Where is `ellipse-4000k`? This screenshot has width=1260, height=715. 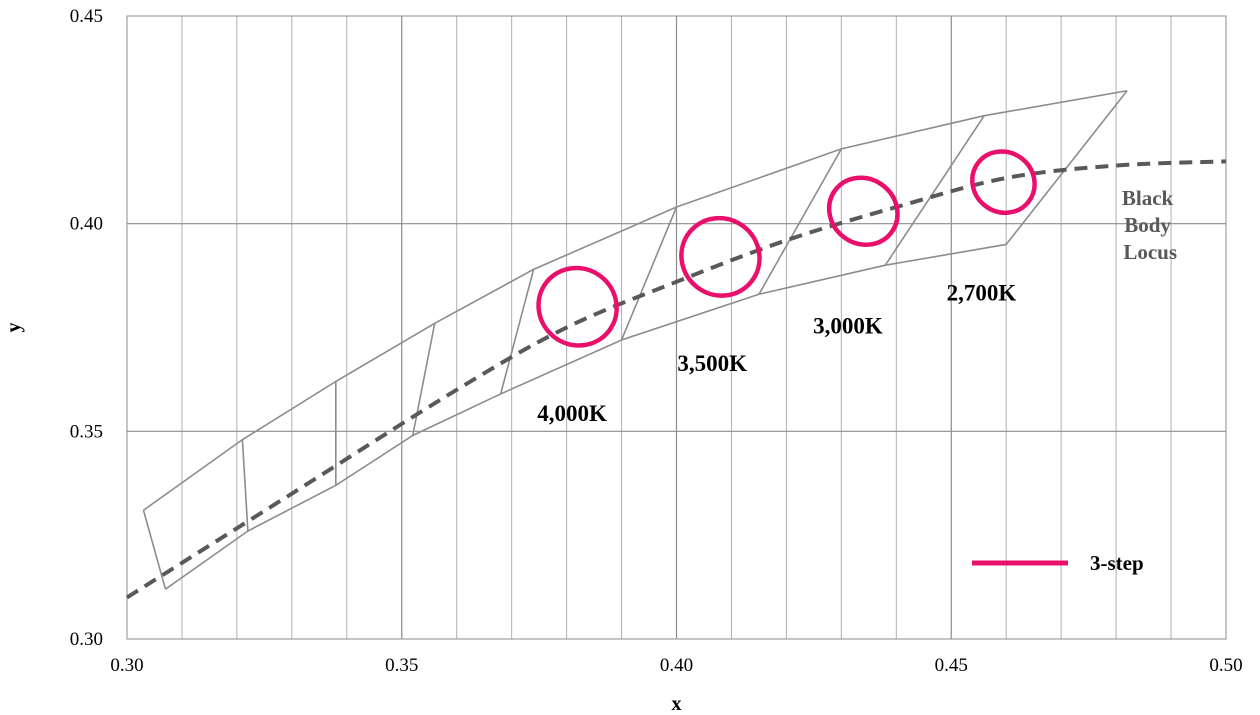
ellipse-4000k is located at coordinates (577, 306).